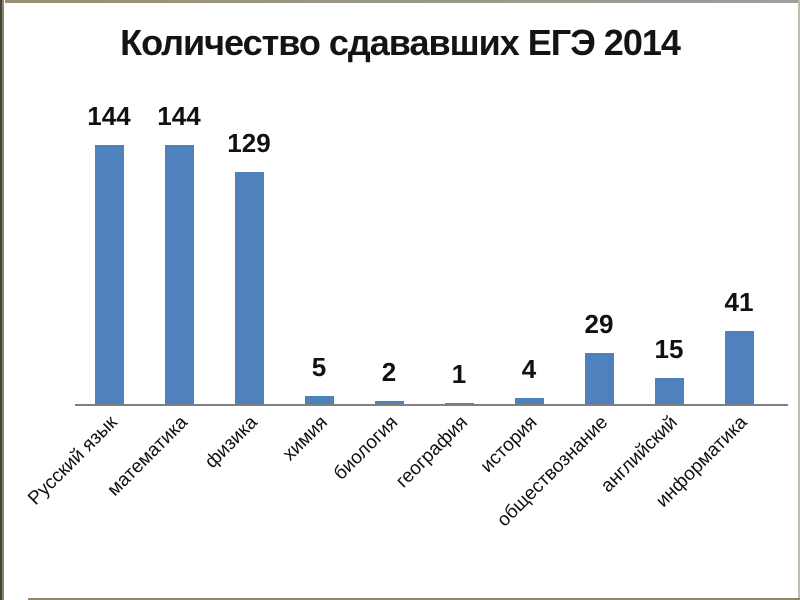 Image resolution: width=800 pixels, height=600 pixels. I want to click on bar-value-label: 29, so click(599, 324).